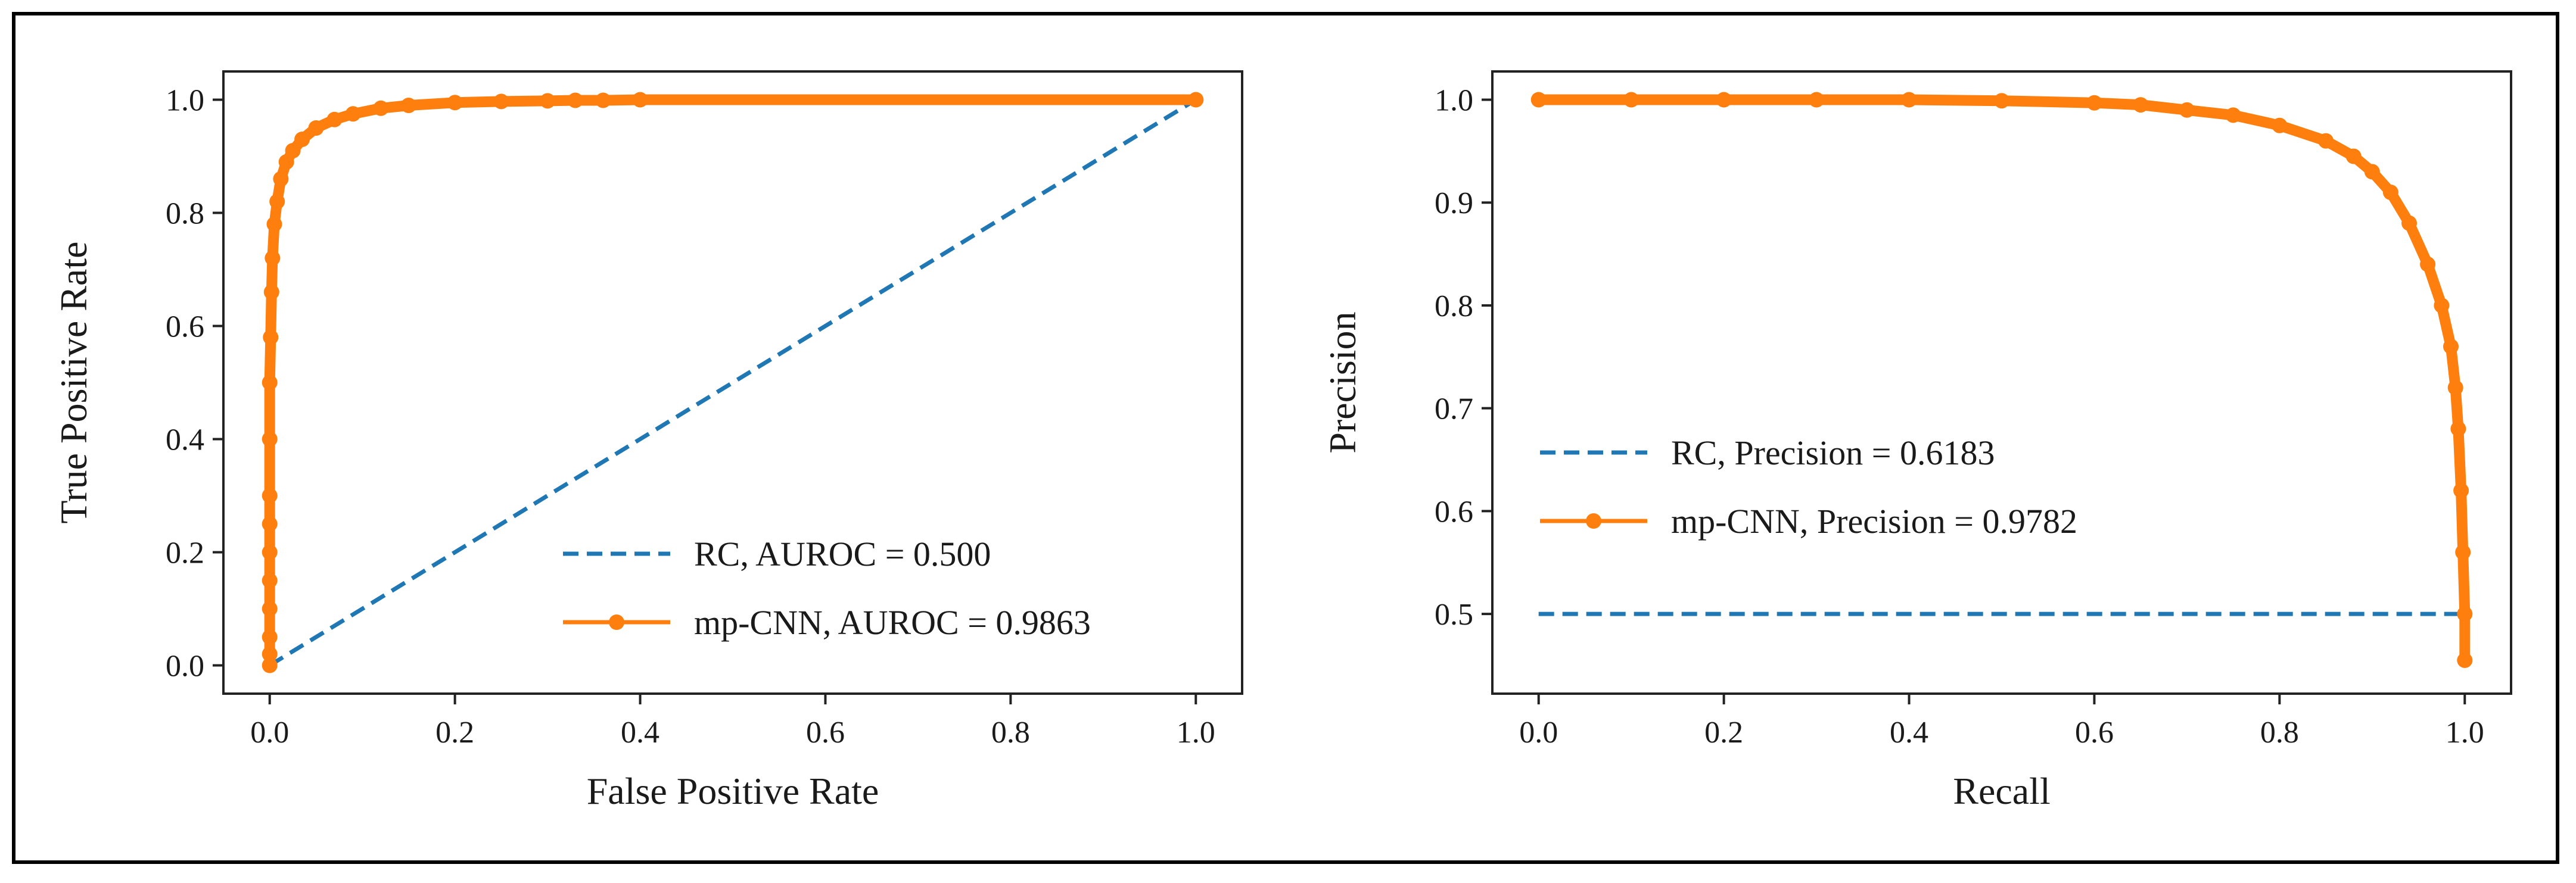 This screenshot has width=2576, height=883. What do you see at coordinates (1833, 452) in the screenshot?
I see `legend-entry: RC, Precision = 0.6183` at bounding box center [1833, 452].